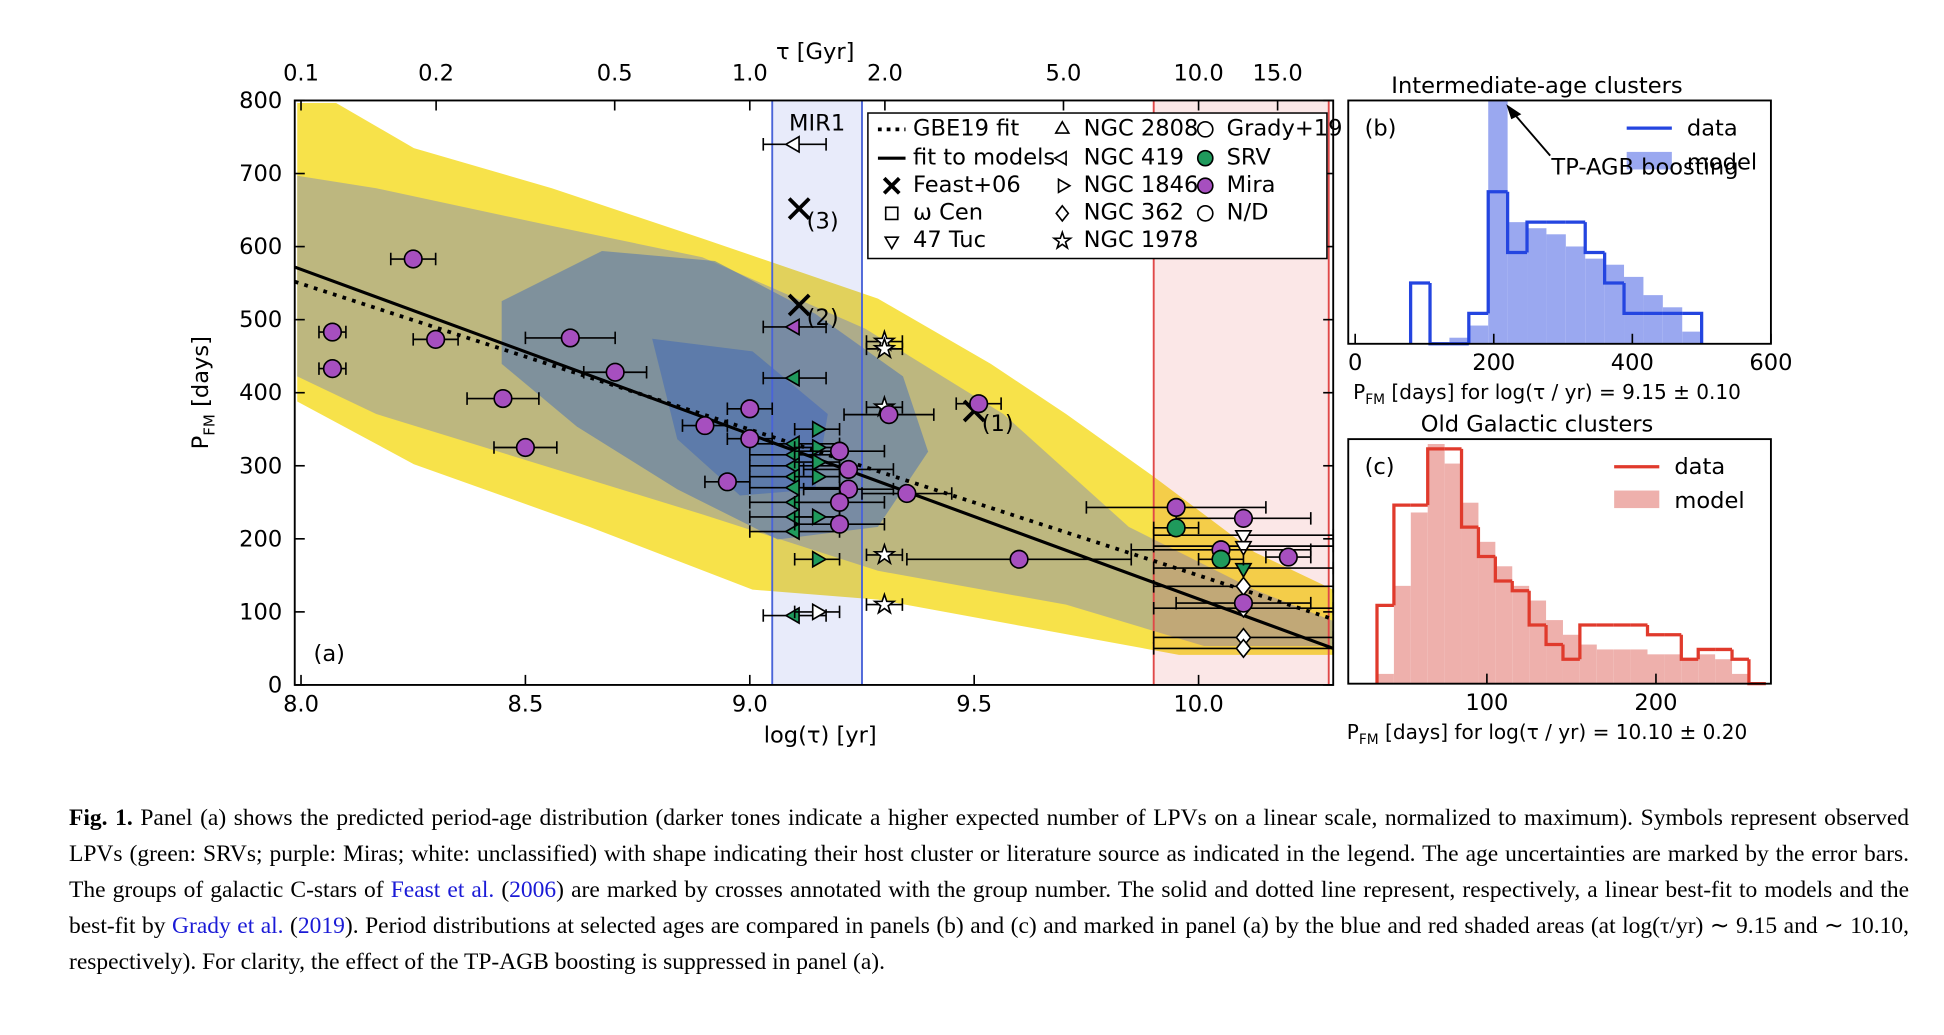 Image resolution: width=1944 pixels, height=1035 pixels. What do you see at coordinates (750, 704) in the screenshot?
I see `x-tick-label: 9.0` at bounding box center [750, 704].